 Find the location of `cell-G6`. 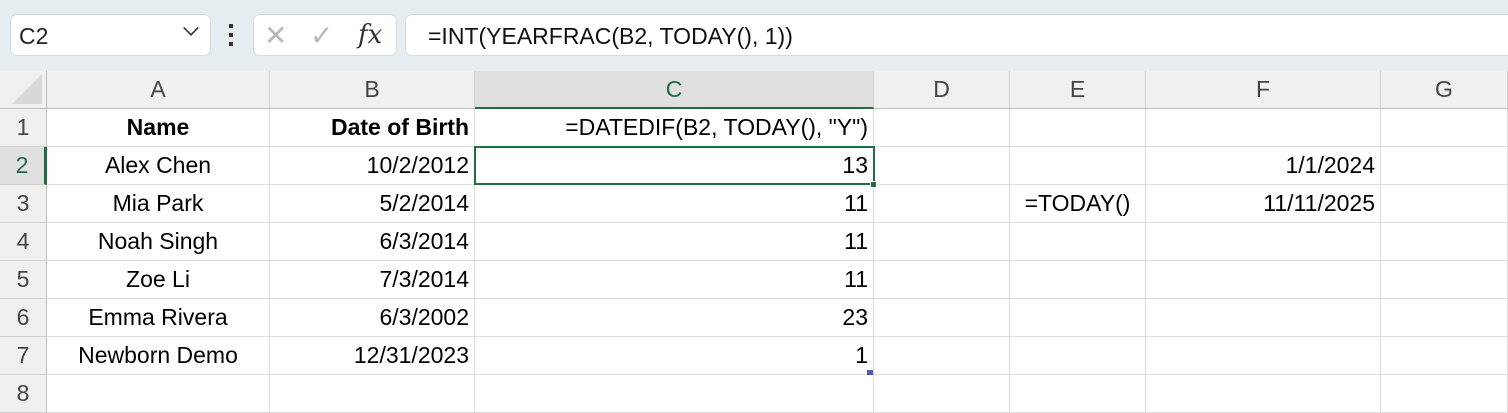

cell-G6 is located at coordinates (1444, 318).